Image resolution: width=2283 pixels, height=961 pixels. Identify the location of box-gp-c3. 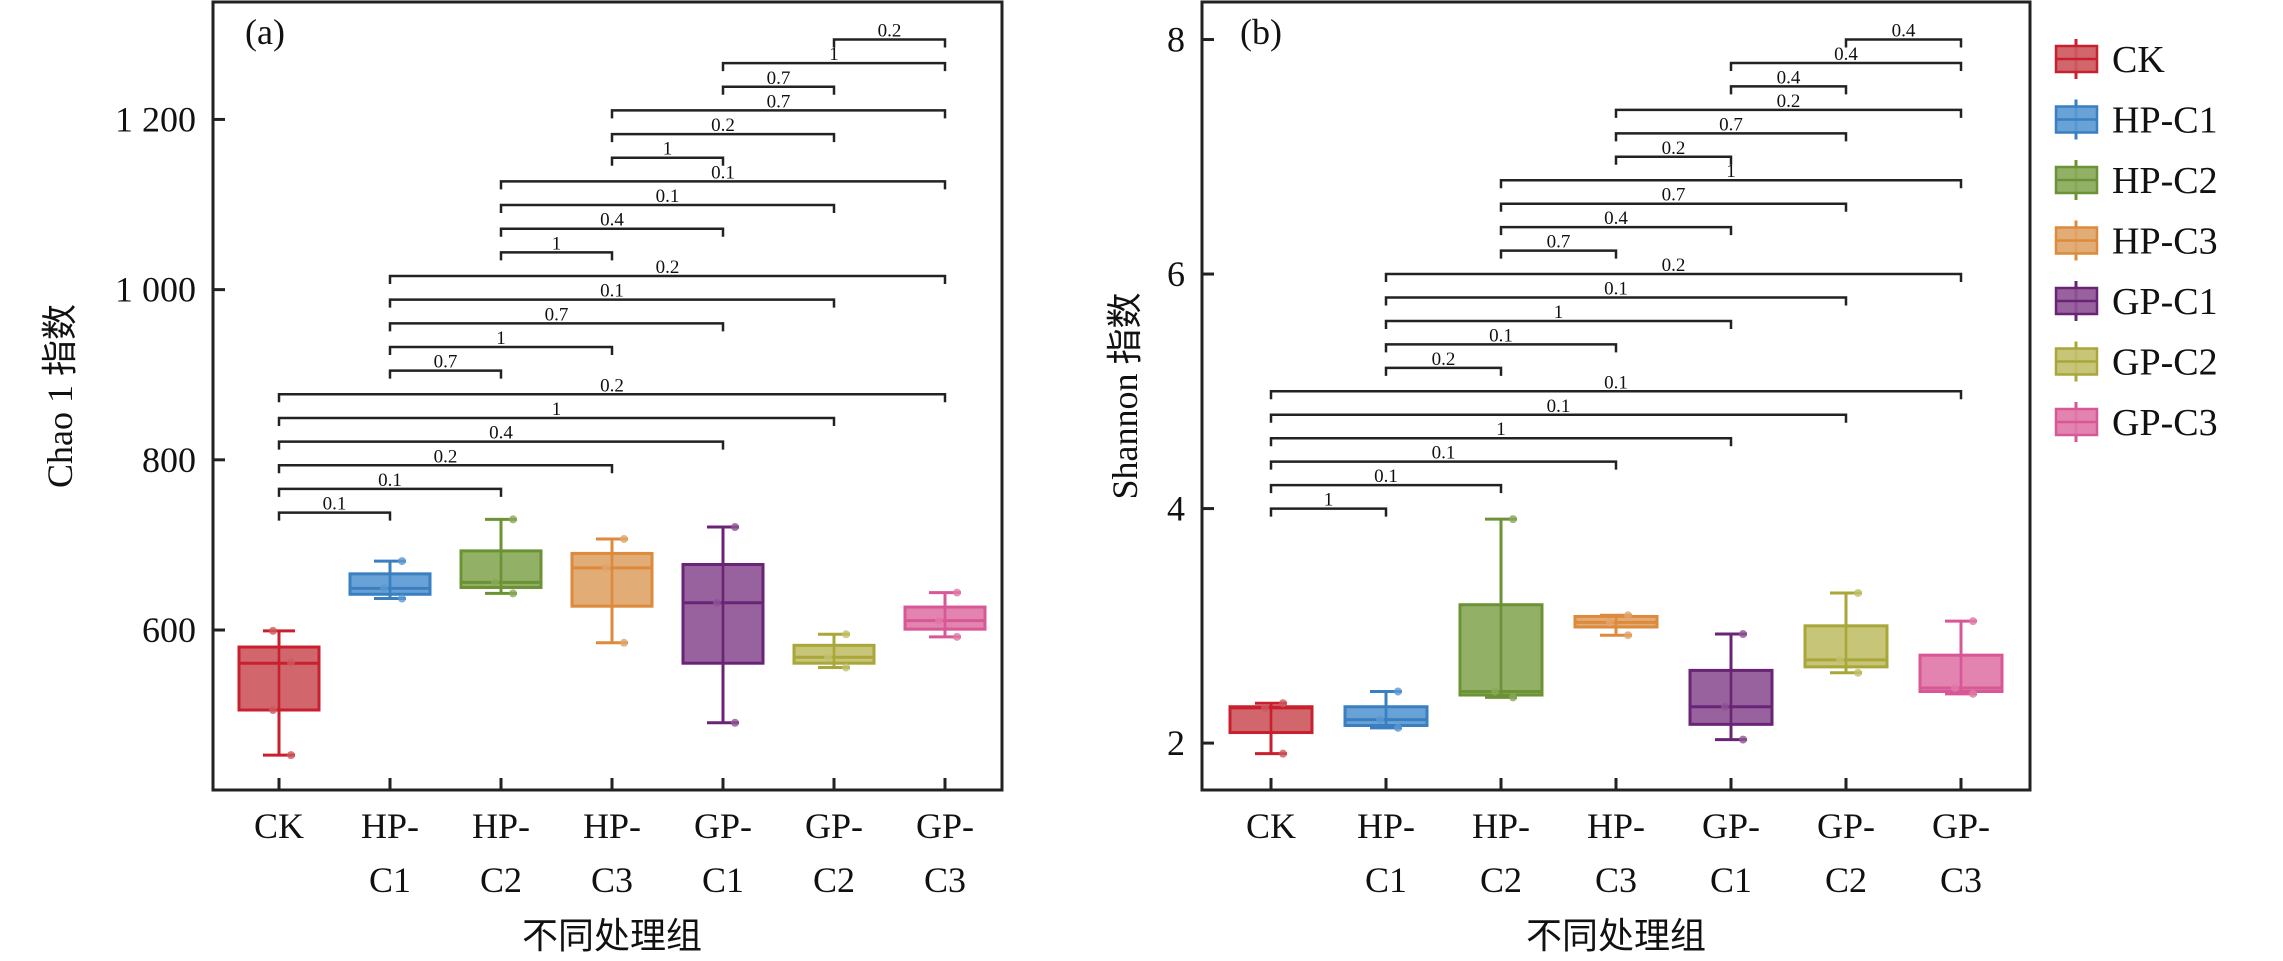
(1961, 657).